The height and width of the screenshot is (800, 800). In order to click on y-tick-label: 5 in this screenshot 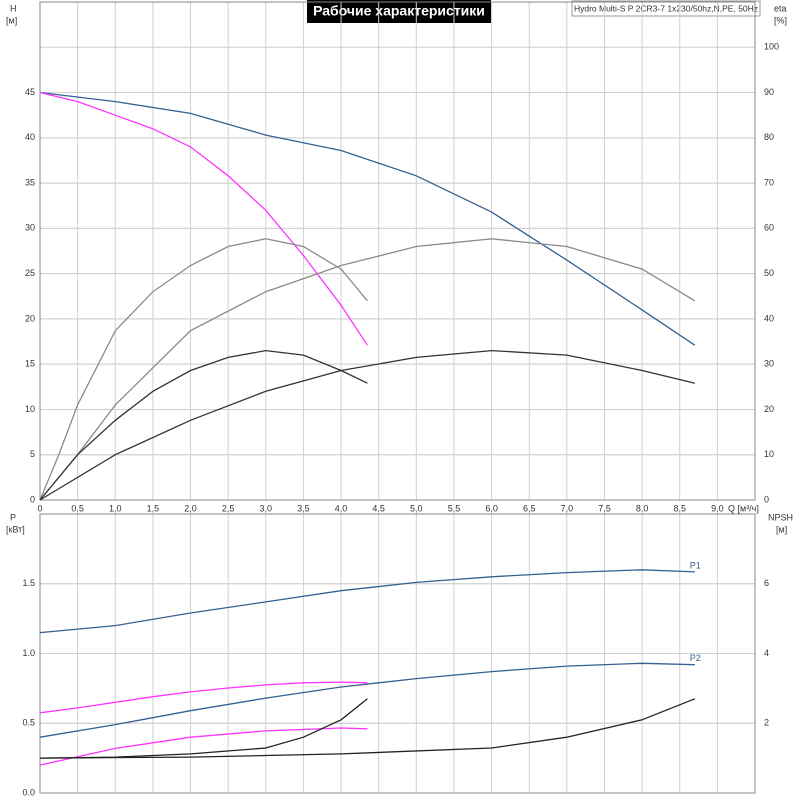, I will do `click(32, 454)`.